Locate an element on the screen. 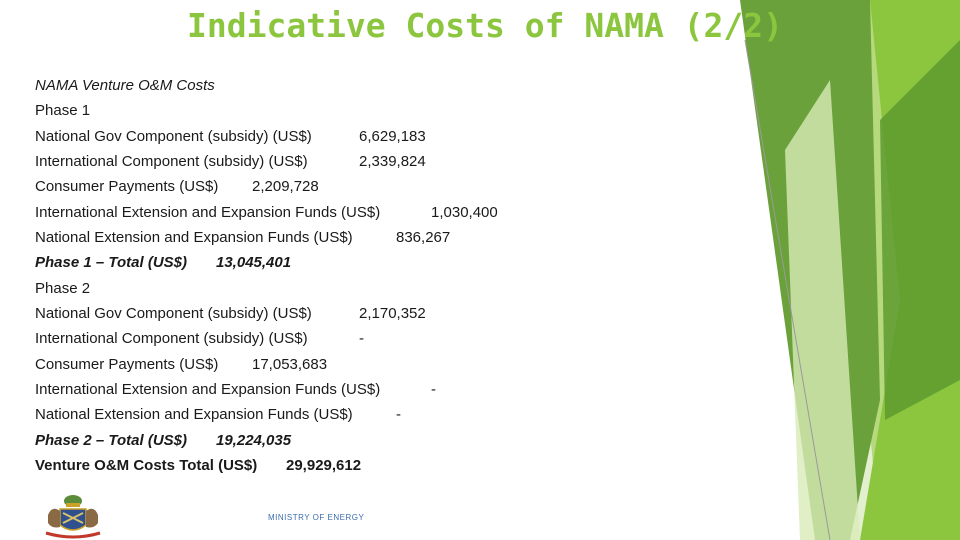 This screenshot has width=960, height=540. row-value: 1,030,400 is located at coordinates (464, 212).